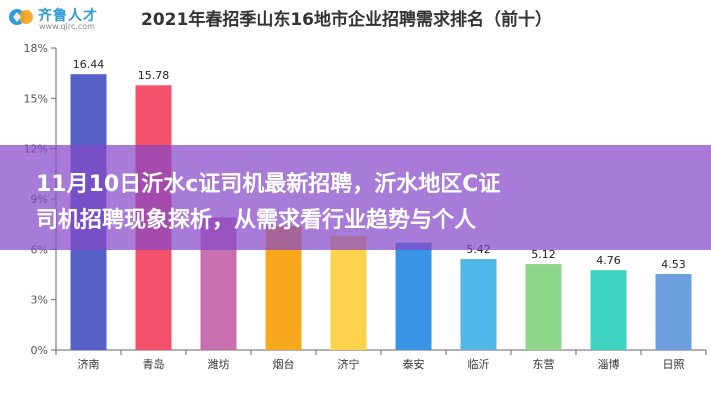 Image resolution: width=711 pixels, height=400 pixels. I want to click on x-tick-label: 济南, so click(89, 364).